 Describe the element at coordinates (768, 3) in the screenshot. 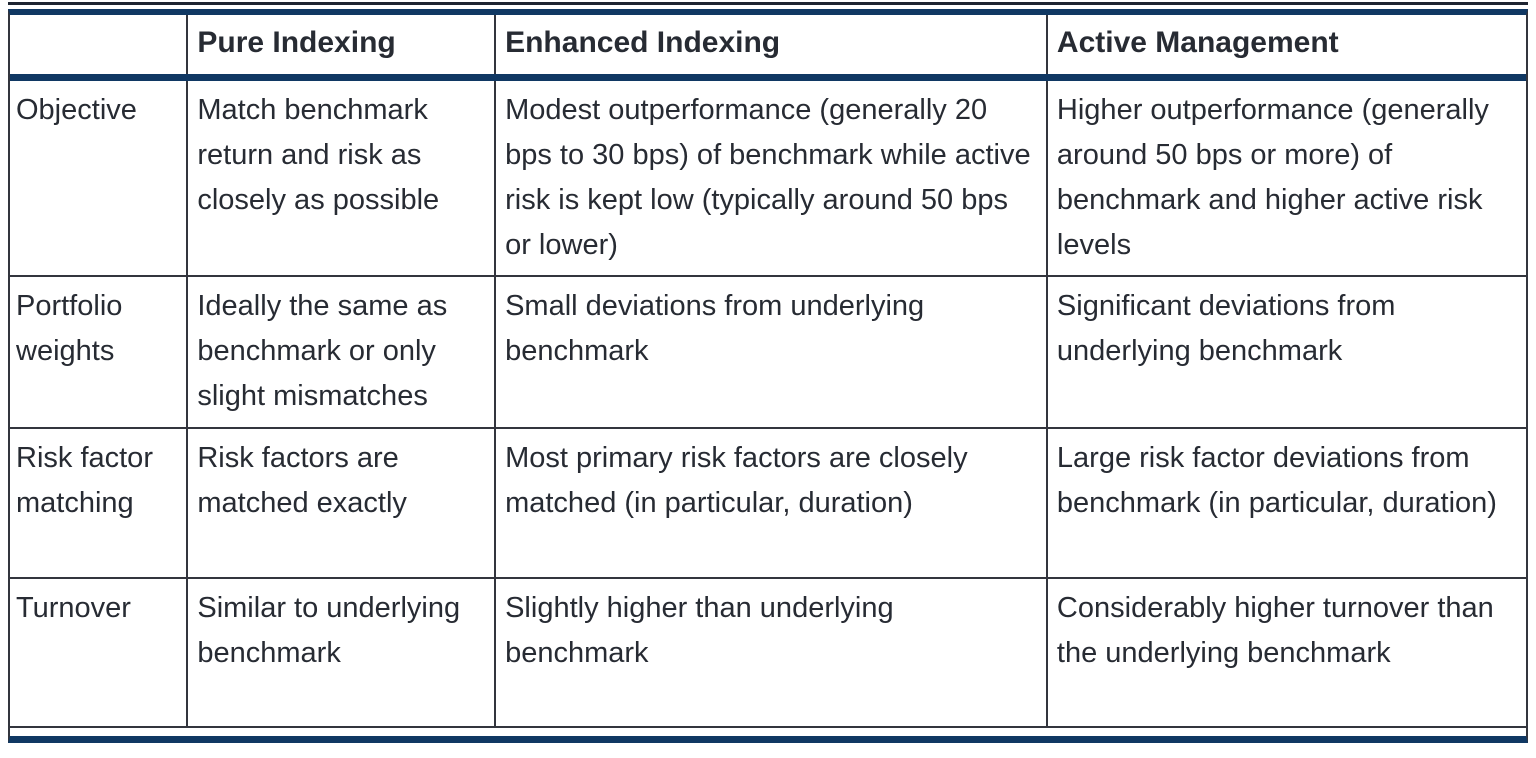

I see `top-thin-rule` at that location.